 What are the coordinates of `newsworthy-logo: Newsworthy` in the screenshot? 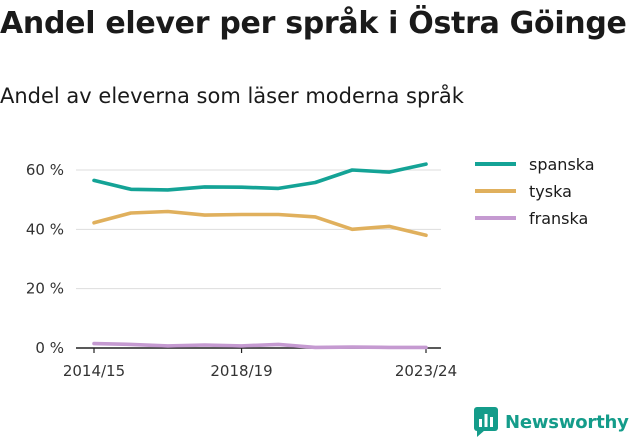 It's located at (551, 422).